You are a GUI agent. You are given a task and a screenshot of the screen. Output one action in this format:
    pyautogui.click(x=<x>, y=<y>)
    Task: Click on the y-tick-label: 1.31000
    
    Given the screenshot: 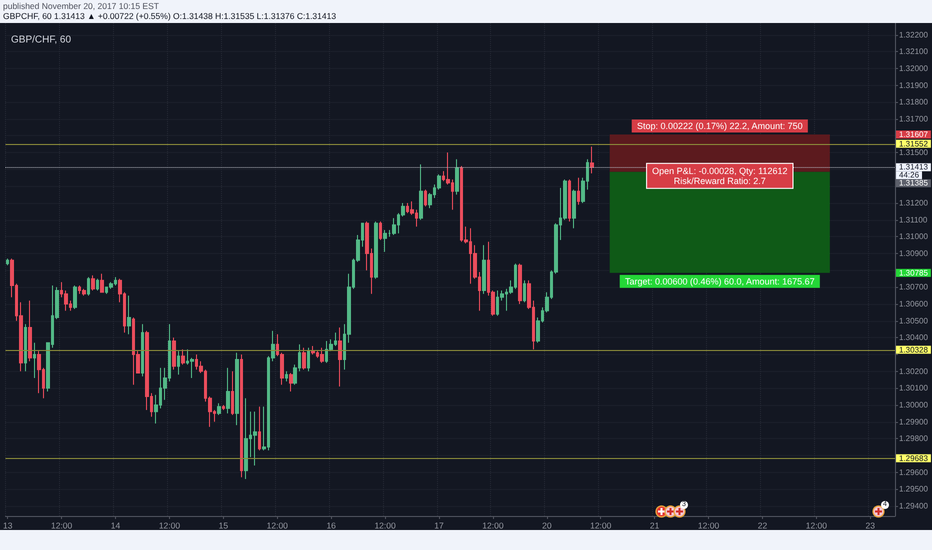 What is the action you would take?
    pyautogui.click(x=913, y=237)
    